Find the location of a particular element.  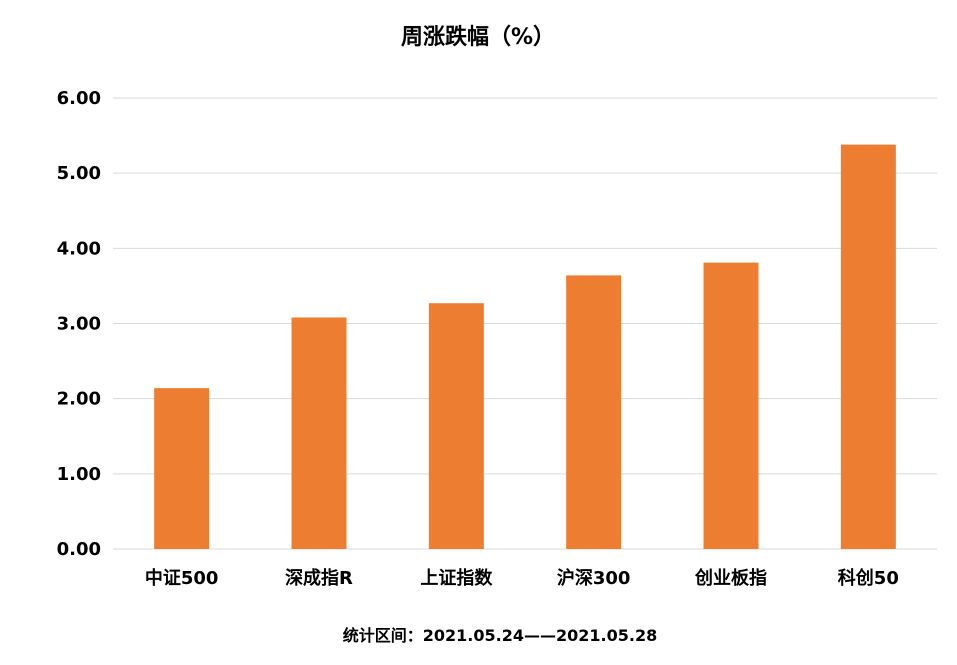

y-tick-label: 3.00 is located at coordinates (79, 324).